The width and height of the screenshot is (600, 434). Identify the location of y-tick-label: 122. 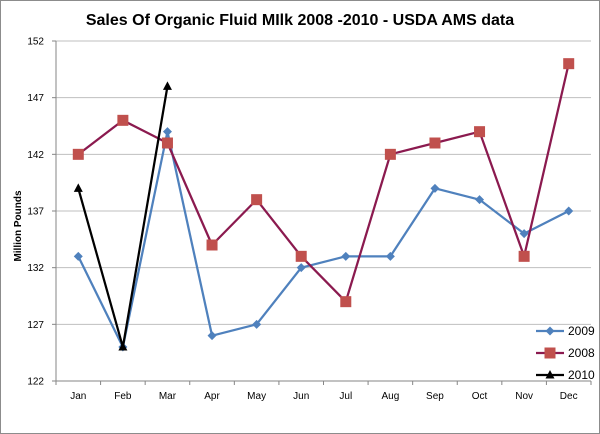
(35, 382).